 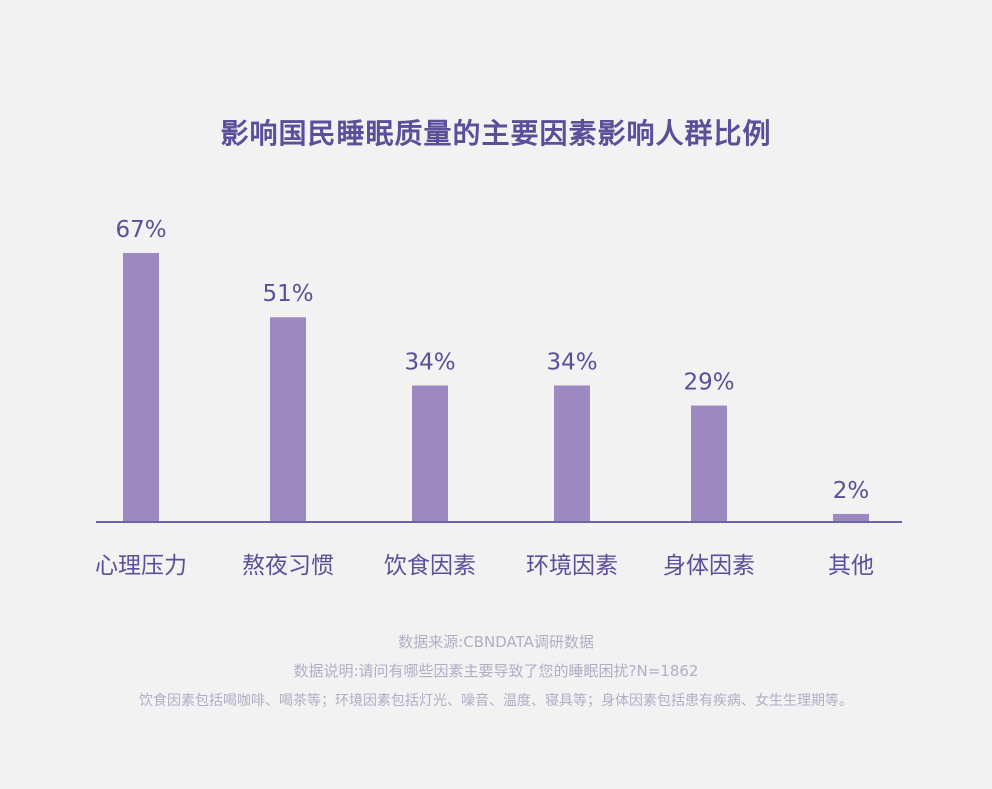 What do you see at coordinates (571, 362) in the screenshot?
I see `data-label-4: 34%` at bounding box center [571, 362].